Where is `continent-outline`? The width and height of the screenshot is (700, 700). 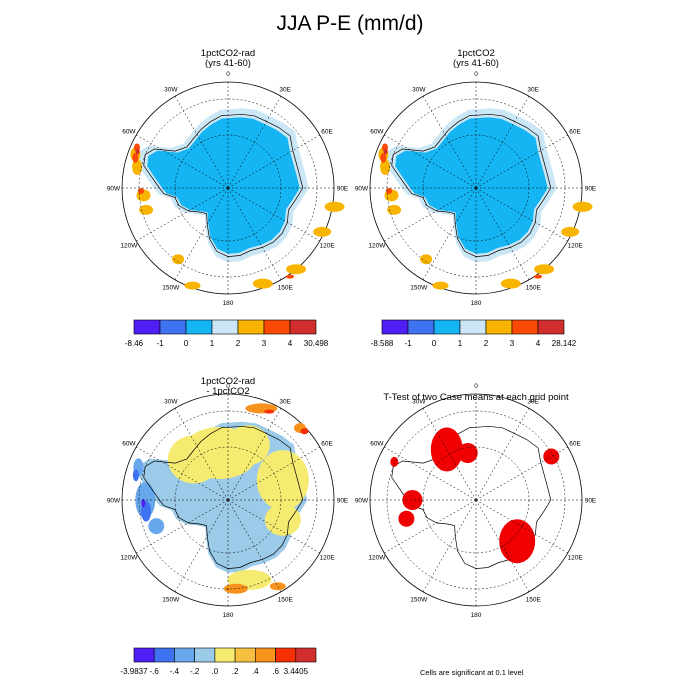
continent-outline is located at coordinates (471, 497).